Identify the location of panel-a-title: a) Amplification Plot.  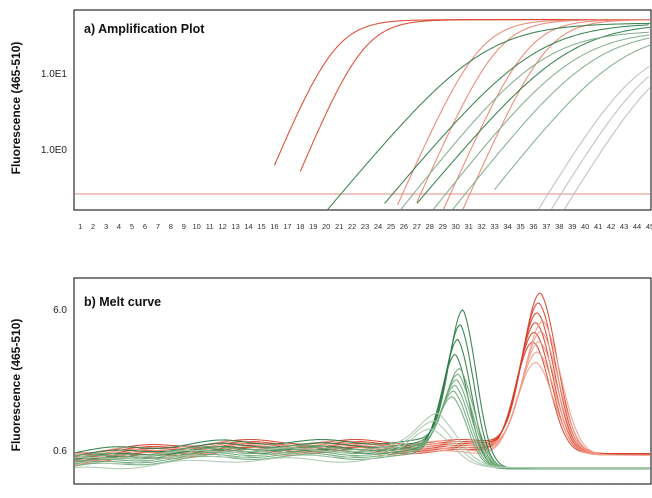
(144, 29).